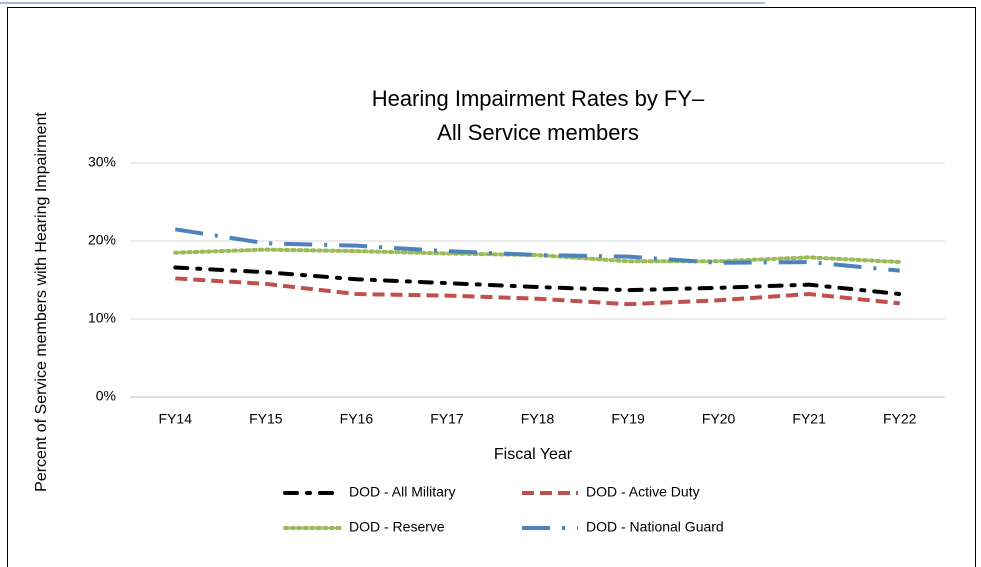 The width and height of the screenshot is (981, 567). I want to click on y-tick-label: 0%, so click(106, 396).